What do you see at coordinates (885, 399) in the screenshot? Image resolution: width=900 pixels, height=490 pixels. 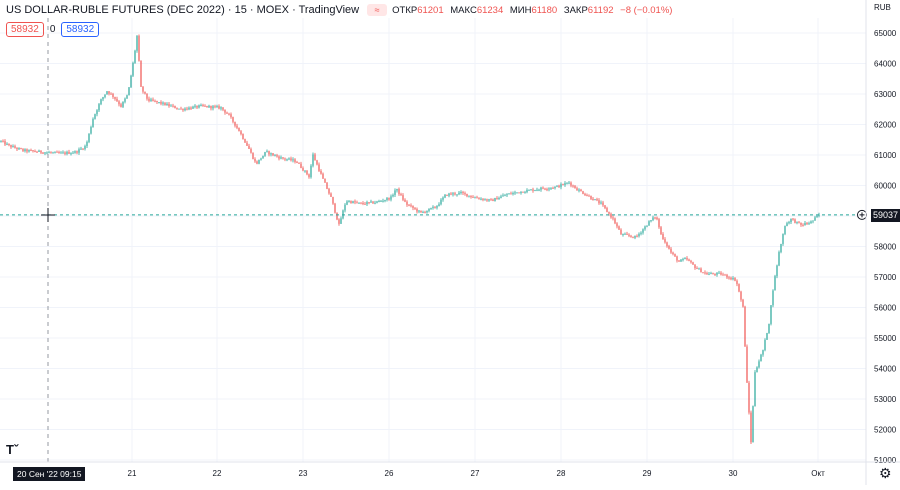 I see `price-tick-label: 53000` at bounding box center [885, 399].